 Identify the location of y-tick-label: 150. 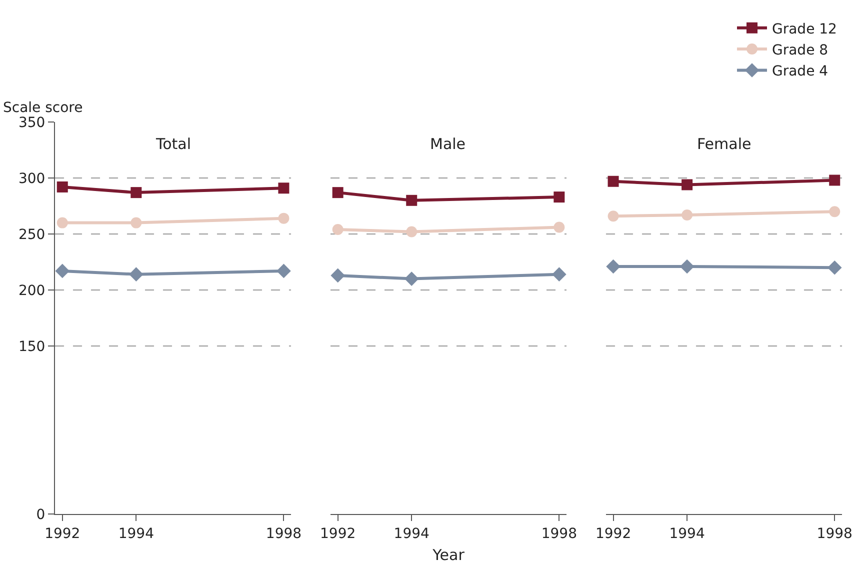
(32, 346).